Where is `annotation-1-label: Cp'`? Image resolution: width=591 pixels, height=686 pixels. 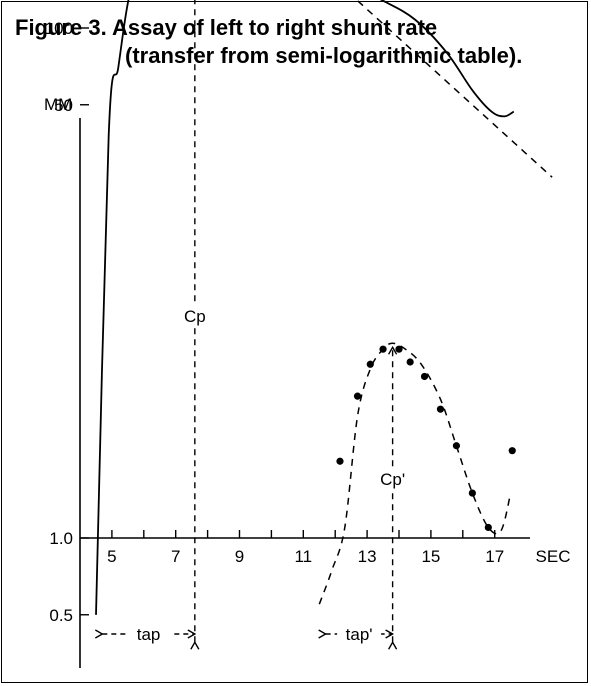
annotation-1-label: Cp' is located at coordinates (392, 479).